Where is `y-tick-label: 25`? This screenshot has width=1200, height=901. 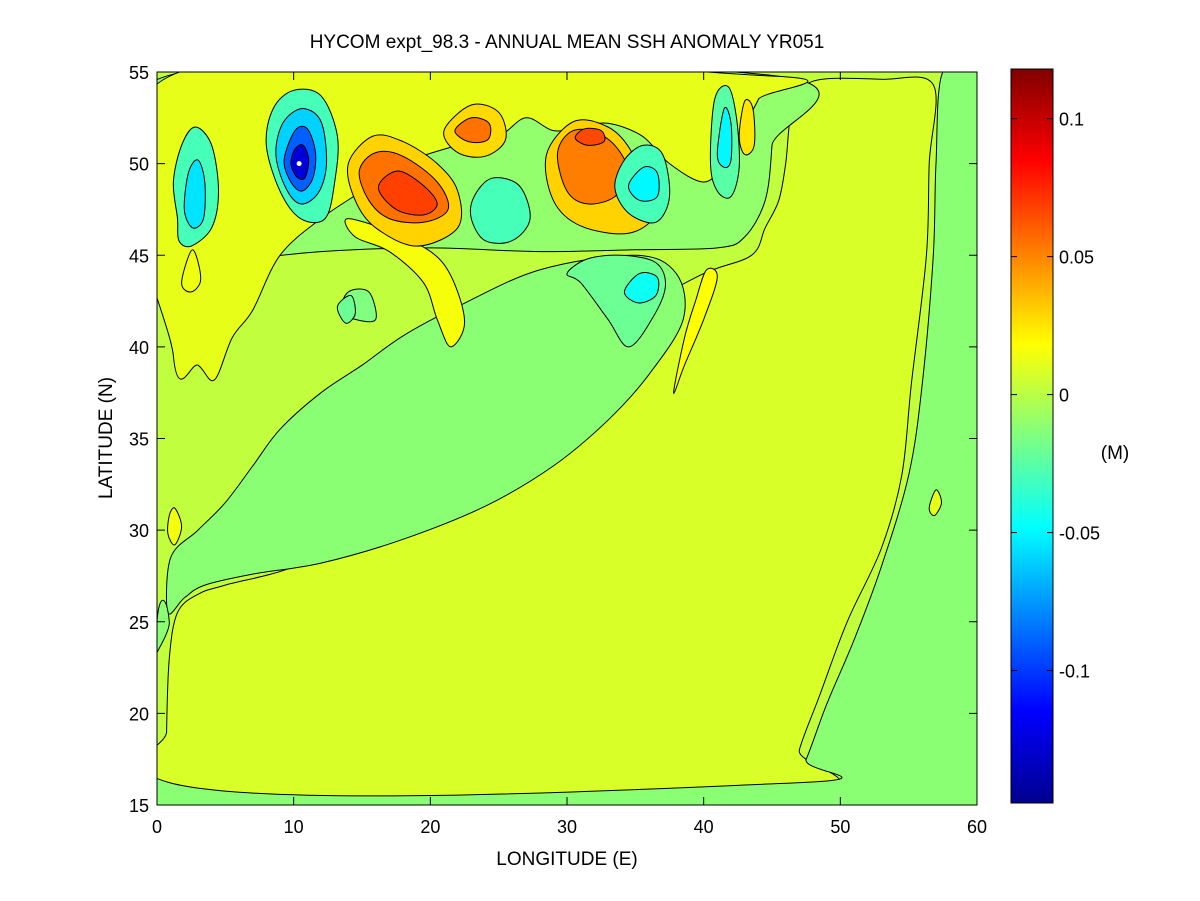
y-tick-label: 25 is located at coordinates (139, 623).